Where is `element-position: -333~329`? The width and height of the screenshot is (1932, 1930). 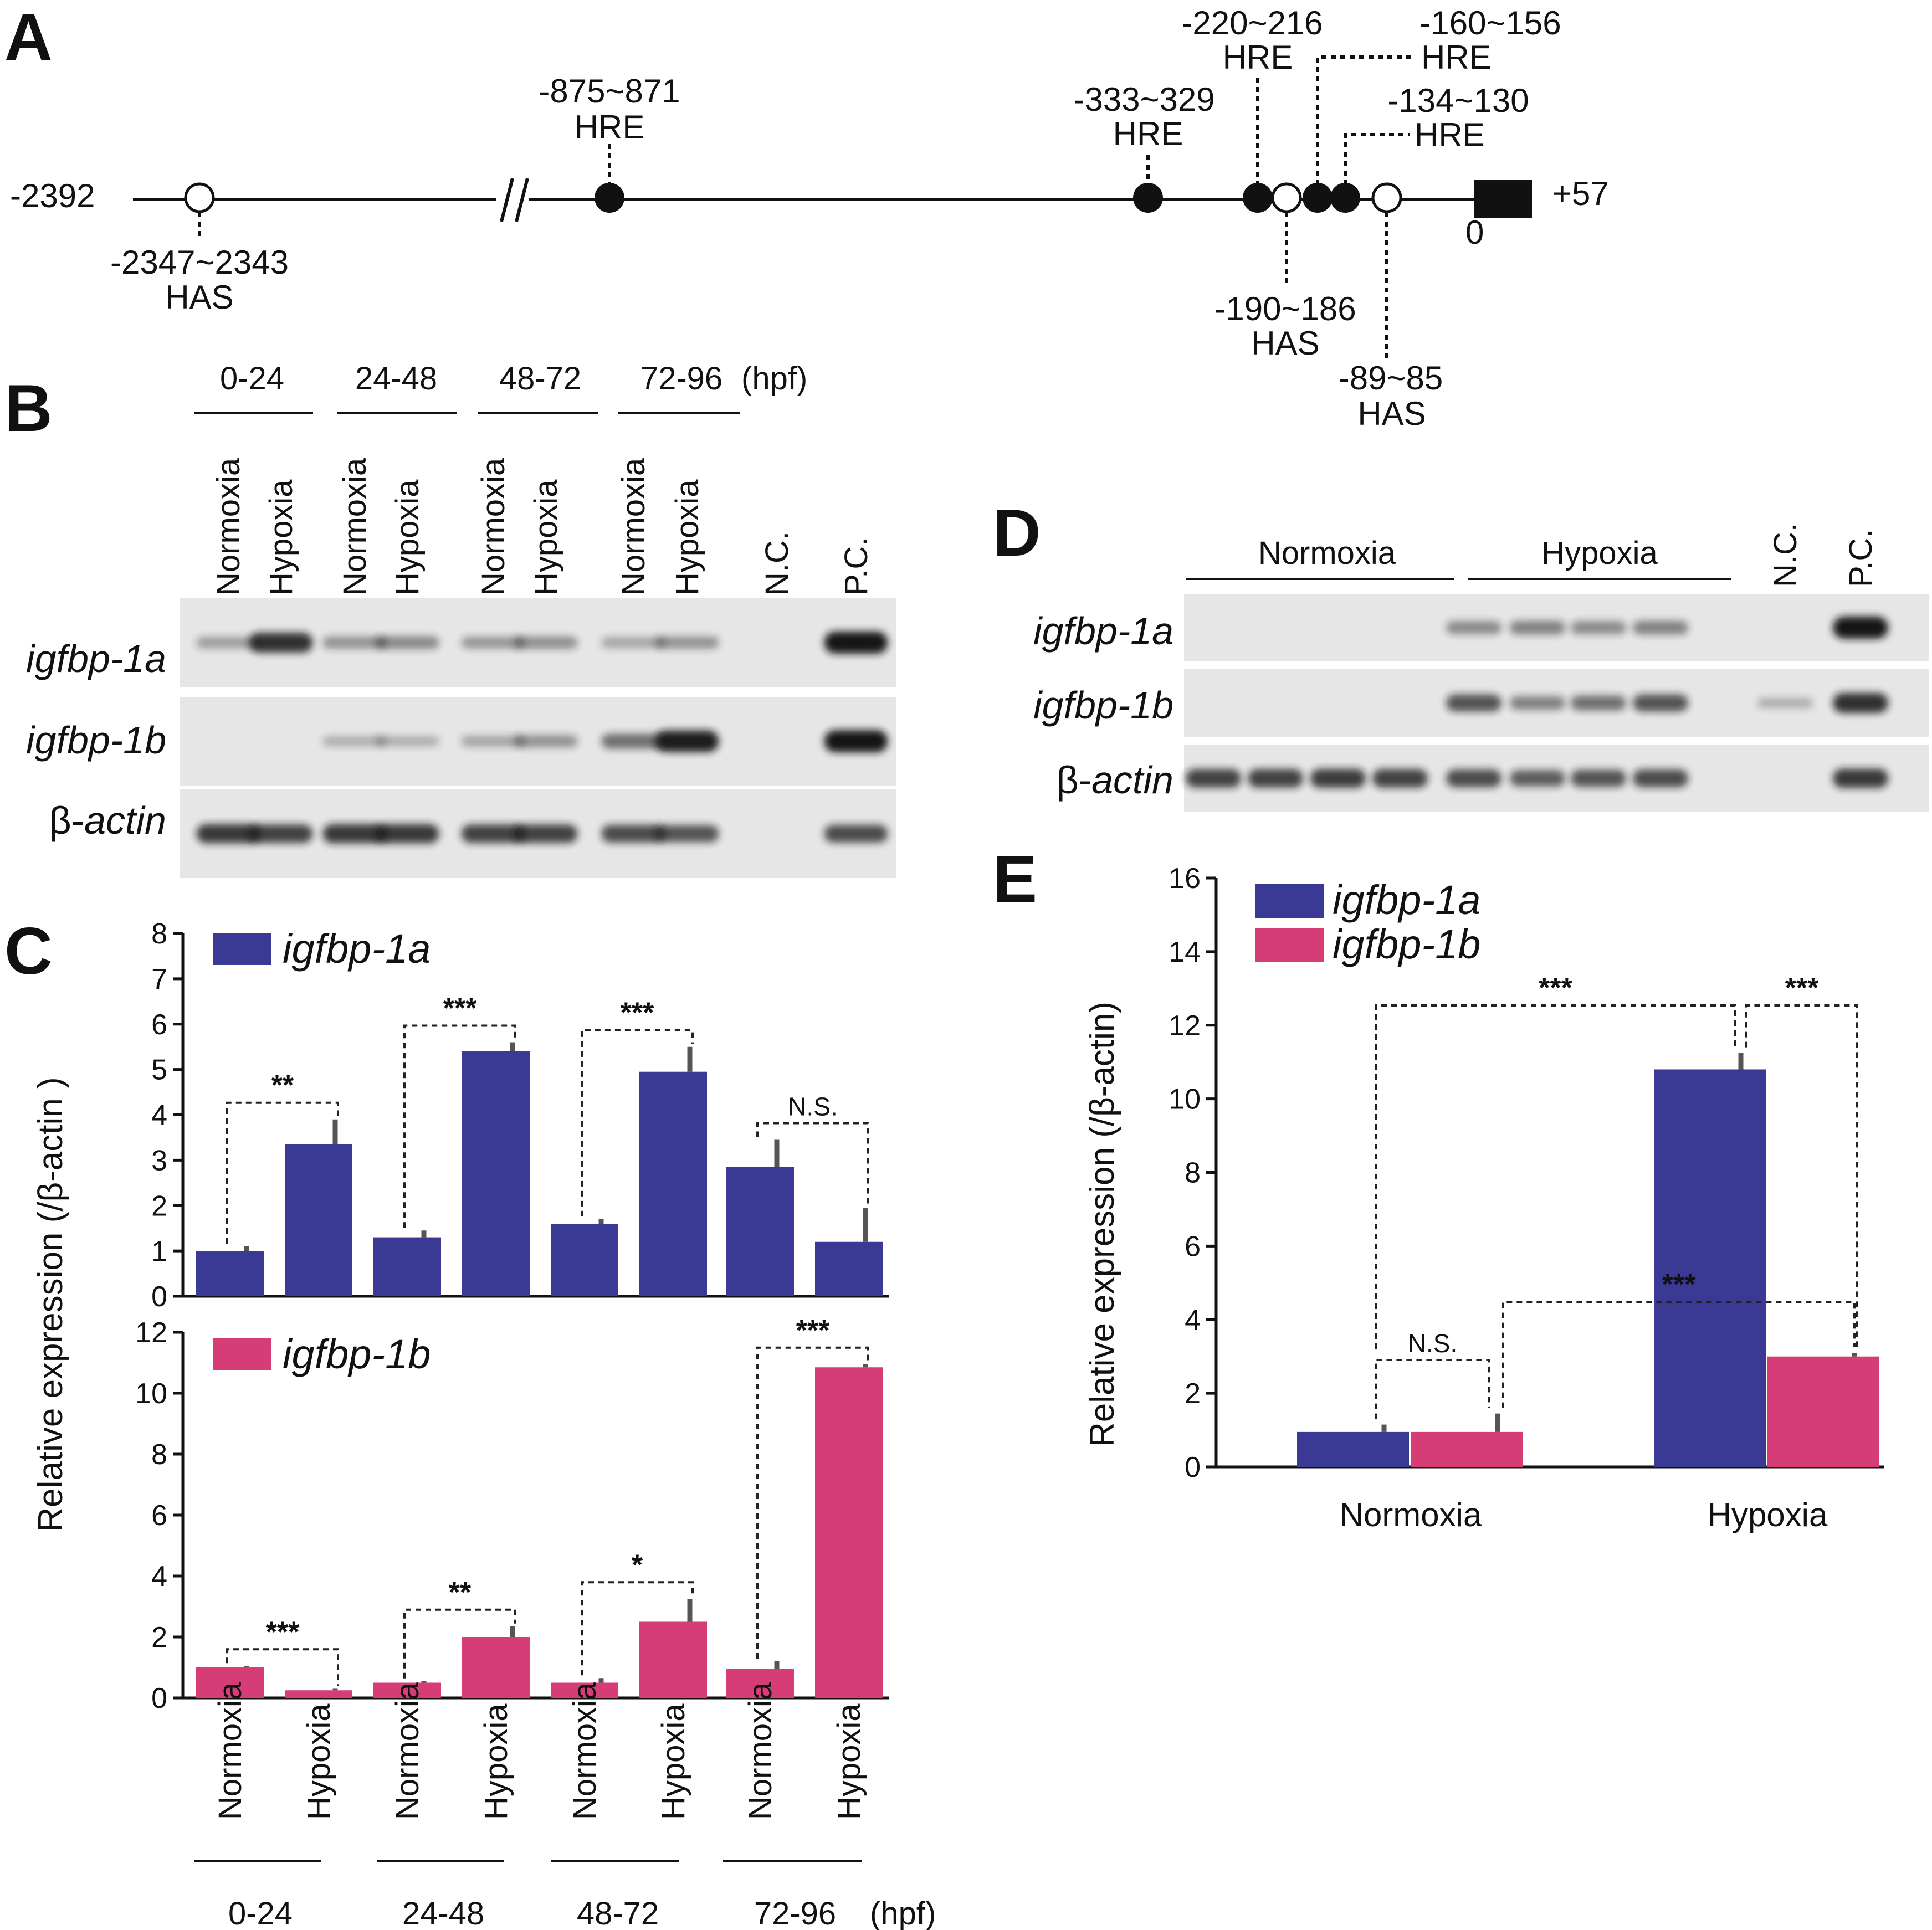 element-position: -333~329 is located at coordinates (1143, 99).